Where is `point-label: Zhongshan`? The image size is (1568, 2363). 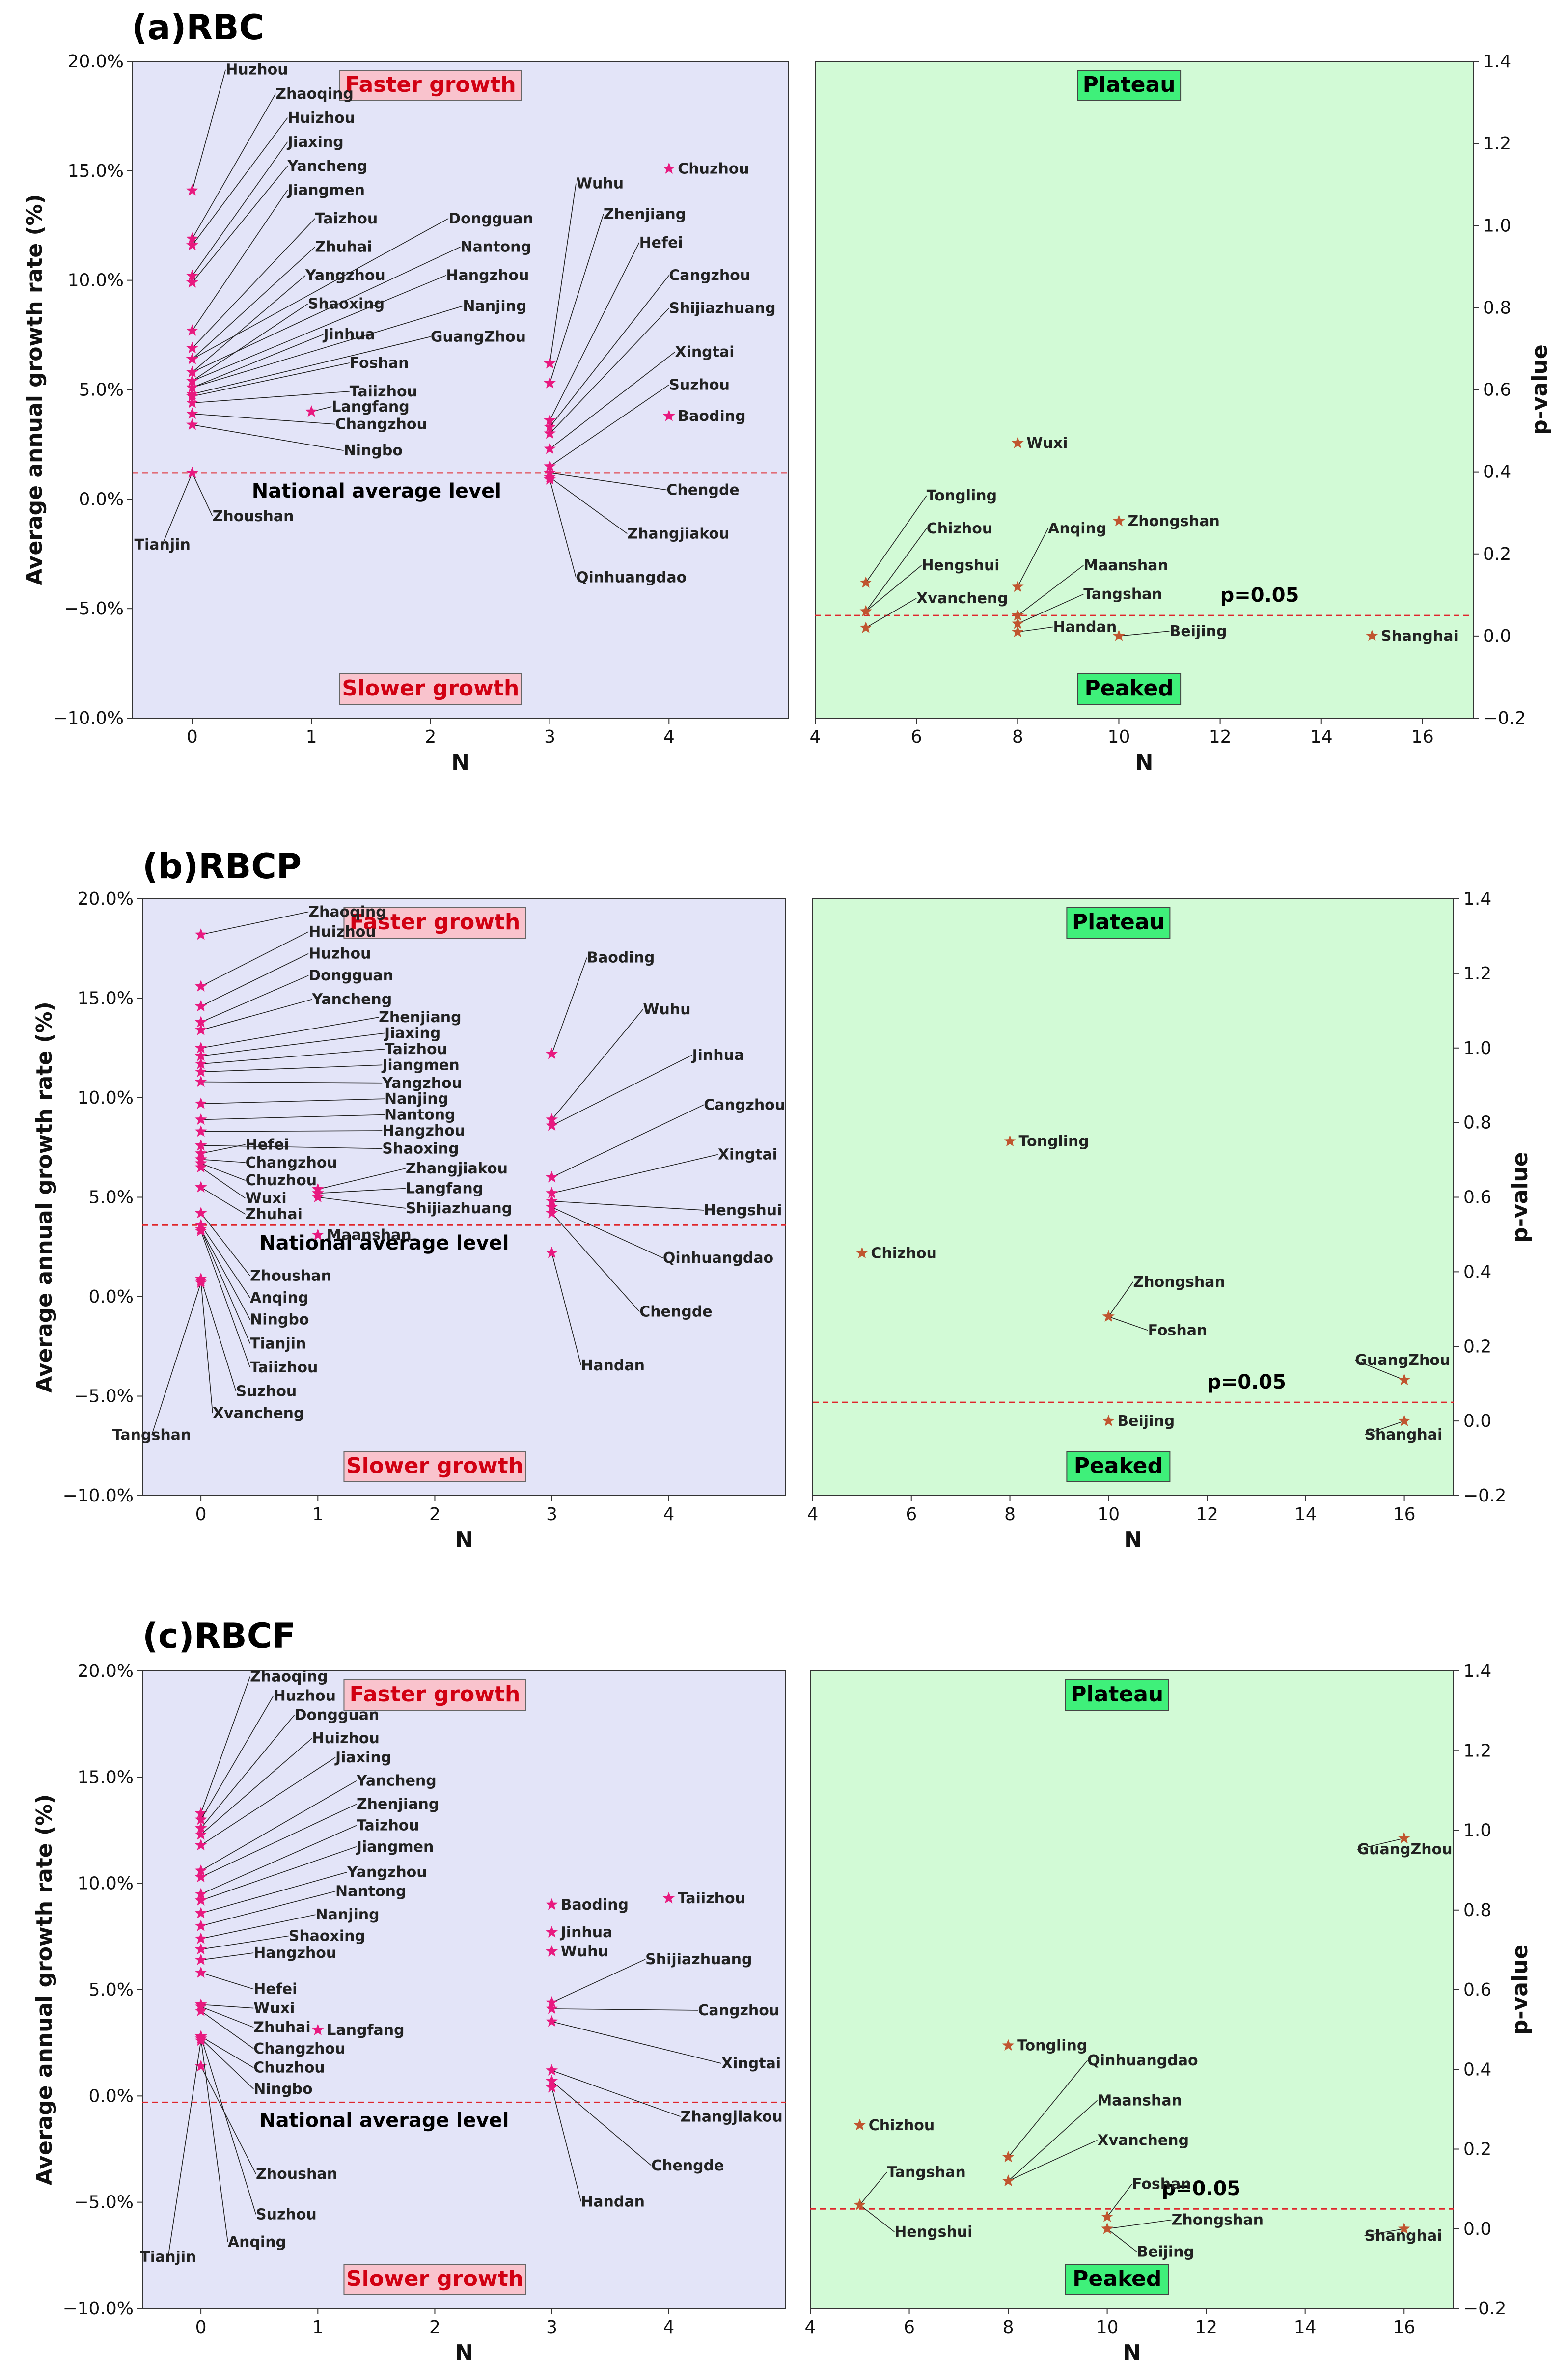 point-label: Zhongshan is located at coordinates (1179, 1283).